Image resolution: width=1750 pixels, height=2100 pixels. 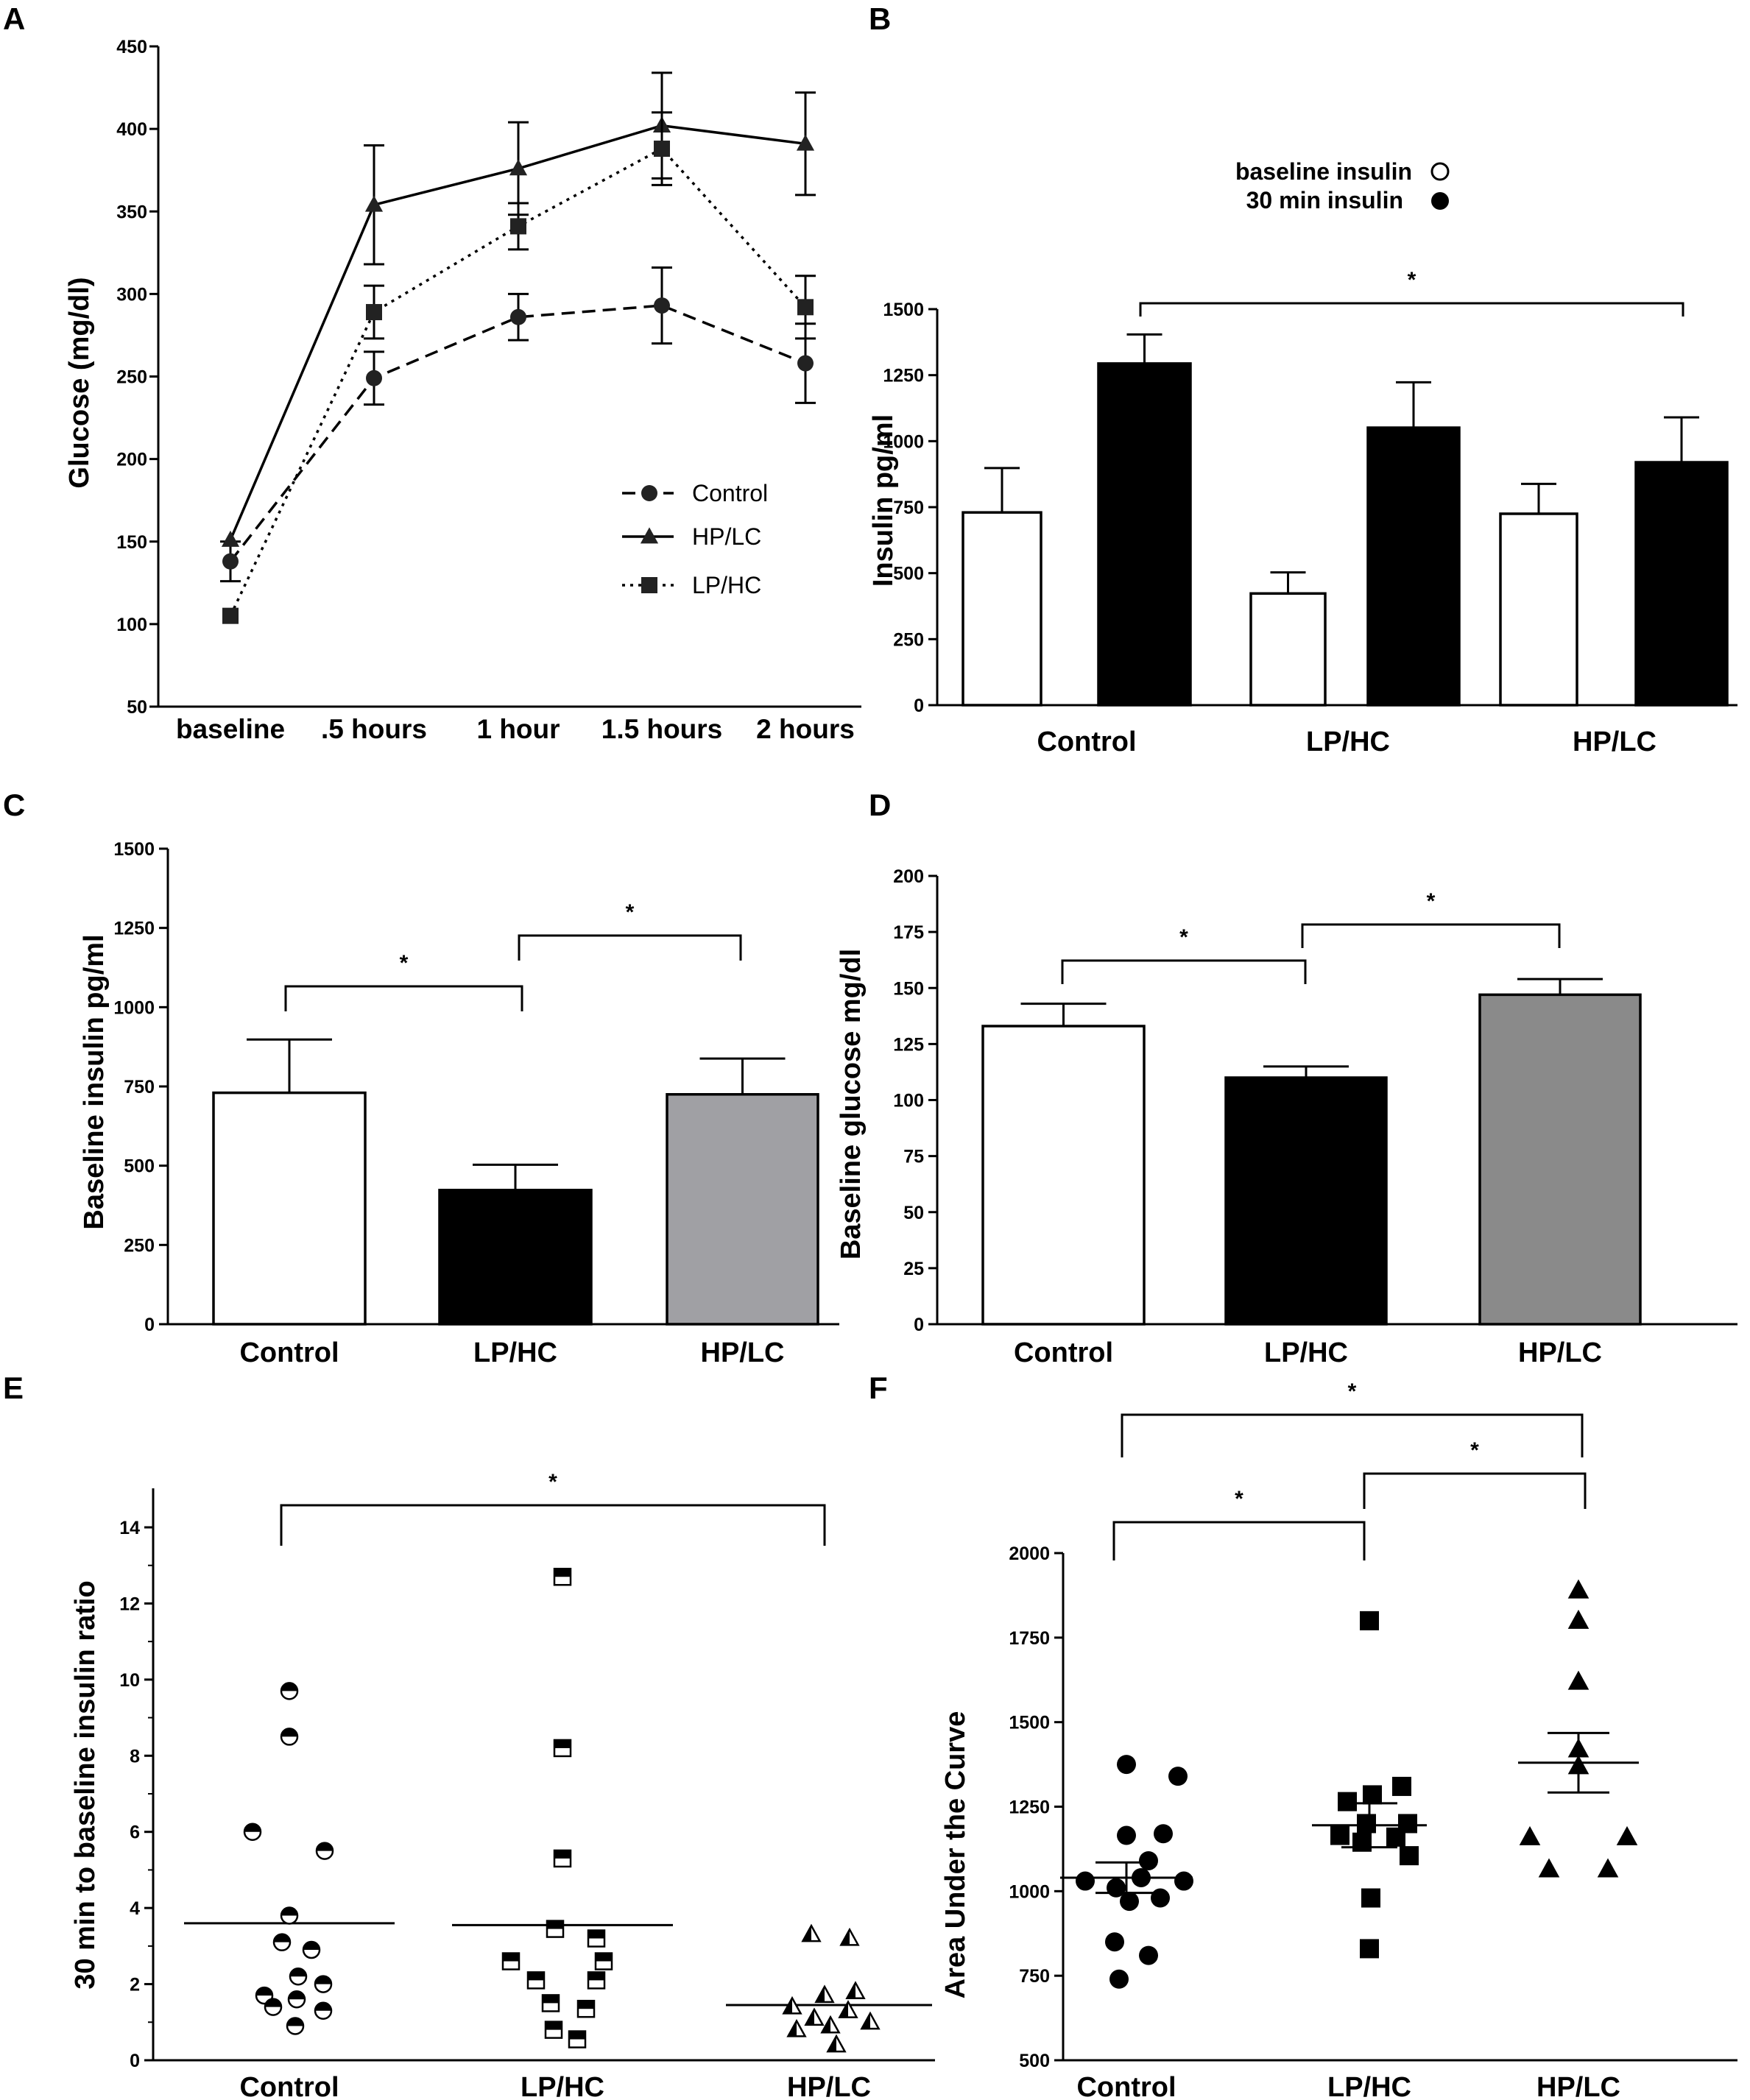 I want to click on D-y-tick-label: 200, so click(x=908, y=876).